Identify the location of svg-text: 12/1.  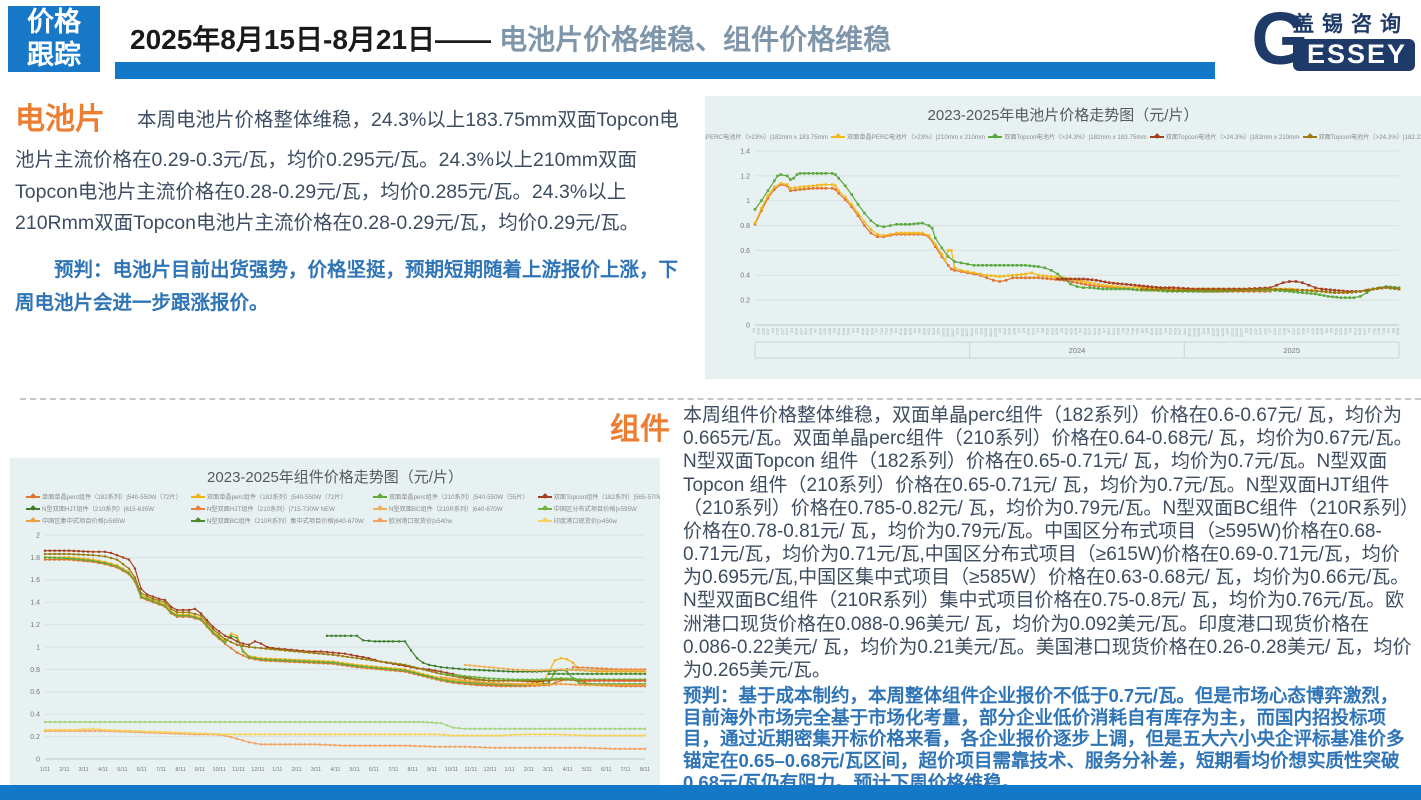
(977, 331).